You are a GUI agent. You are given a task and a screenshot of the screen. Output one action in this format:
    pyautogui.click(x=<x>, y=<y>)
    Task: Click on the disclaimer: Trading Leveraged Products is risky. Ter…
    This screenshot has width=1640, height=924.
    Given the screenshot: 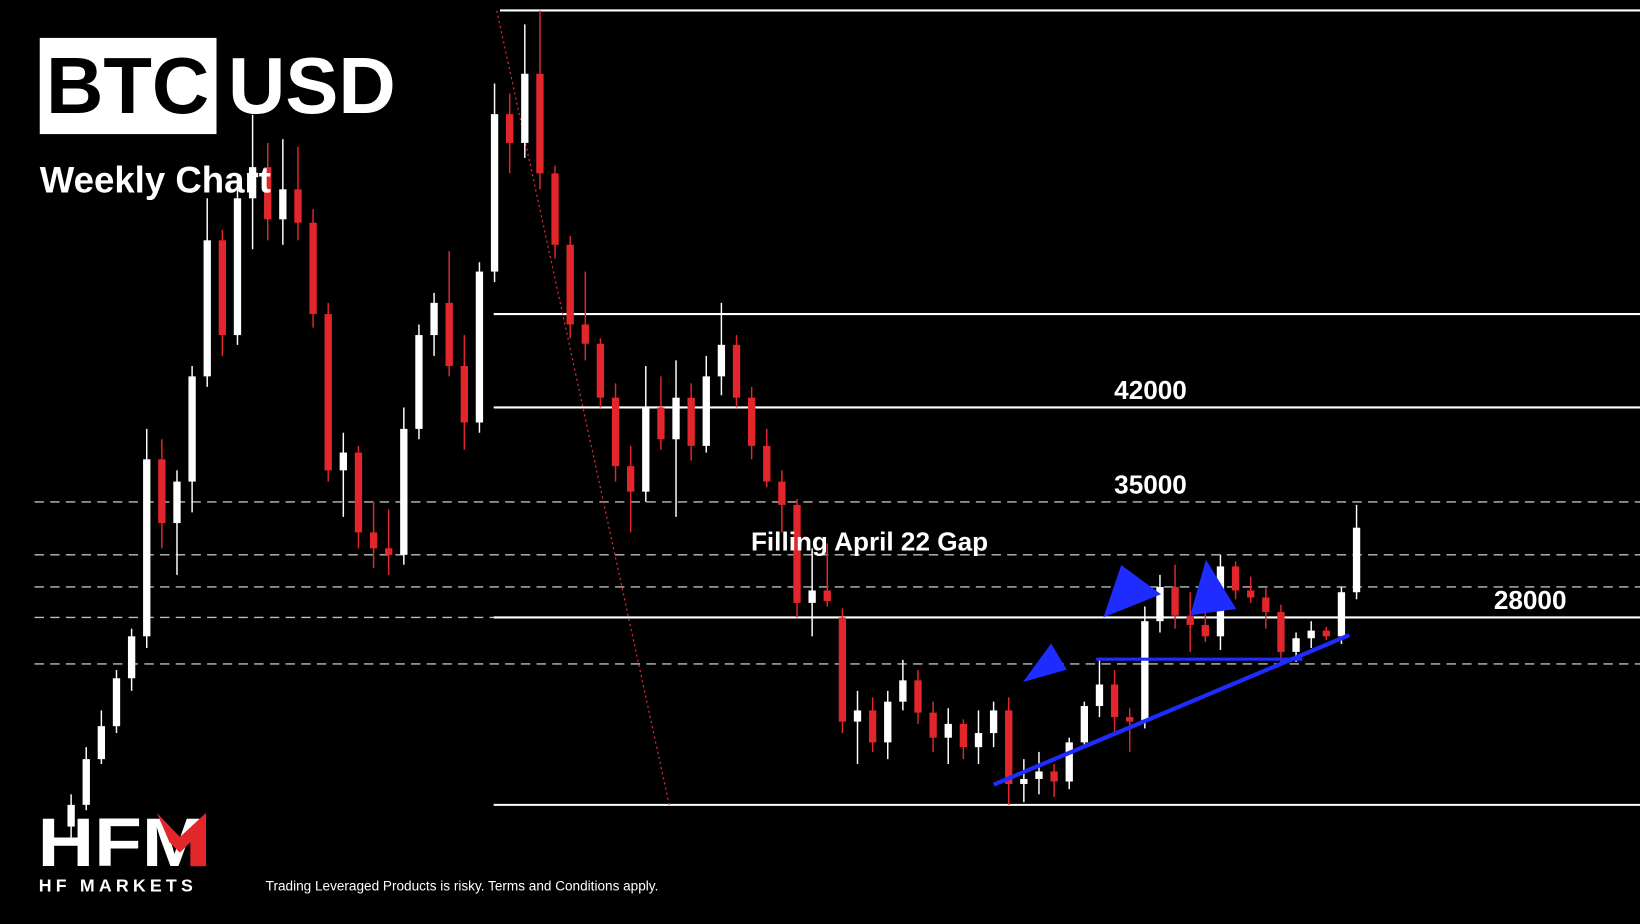 What is the action you would take?
    pyautogui.click(x=462, y=885)
    